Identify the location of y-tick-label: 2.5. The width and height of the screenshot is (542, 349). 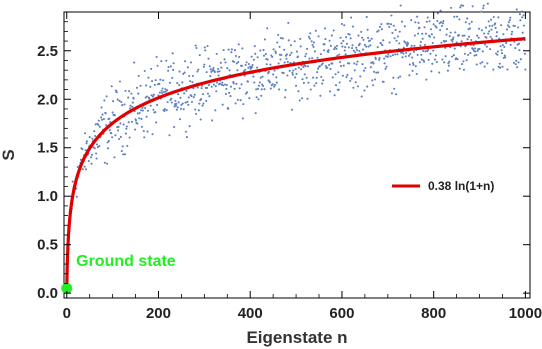
(47, 51).